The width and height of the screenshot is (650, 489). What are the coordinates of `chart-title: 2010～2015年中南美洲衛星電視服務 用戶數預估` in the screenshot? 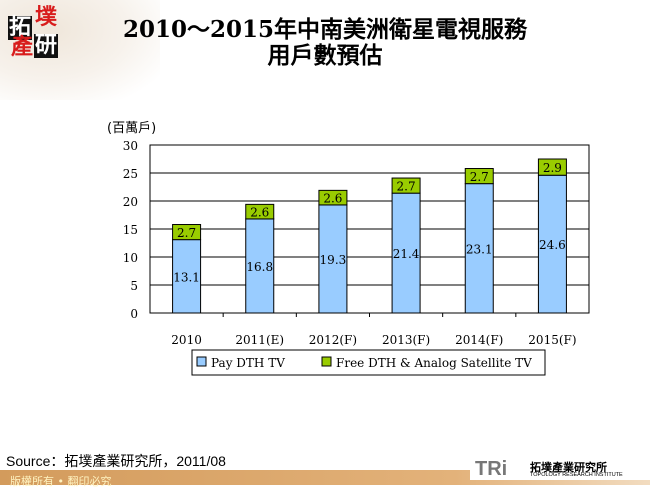 It's located at (325, 43).